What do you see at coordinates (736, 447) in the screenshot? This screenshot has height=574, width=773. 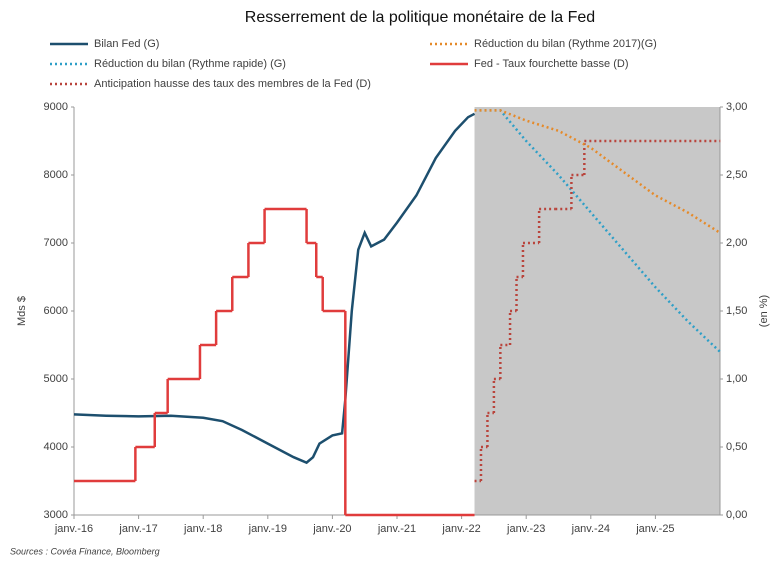 I see `y2-tick-label: 0,50` at bounding box center [736, 447].